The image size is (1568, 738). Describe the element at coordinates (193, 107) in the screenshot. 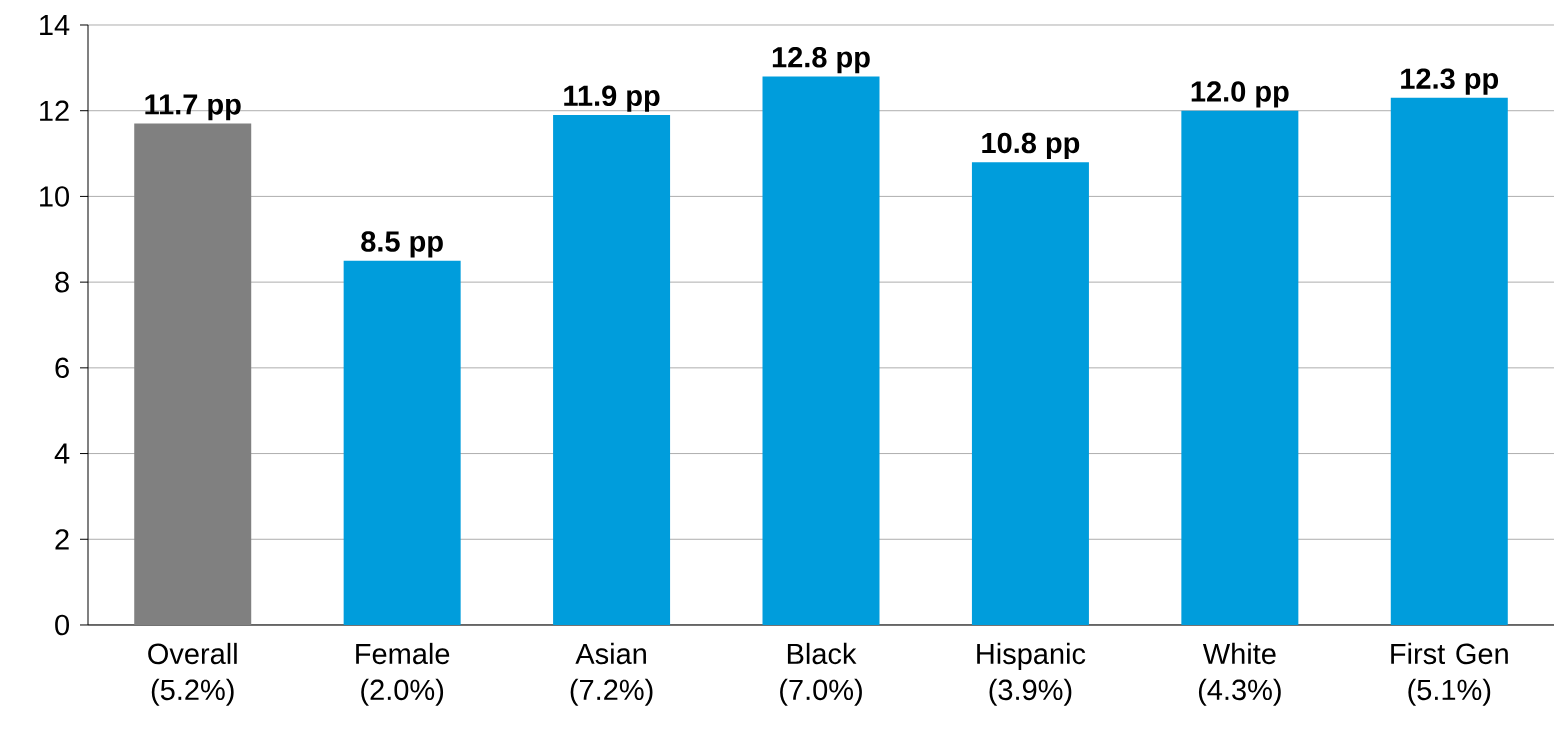

I see `data-label: 11.7 pp` at that location.